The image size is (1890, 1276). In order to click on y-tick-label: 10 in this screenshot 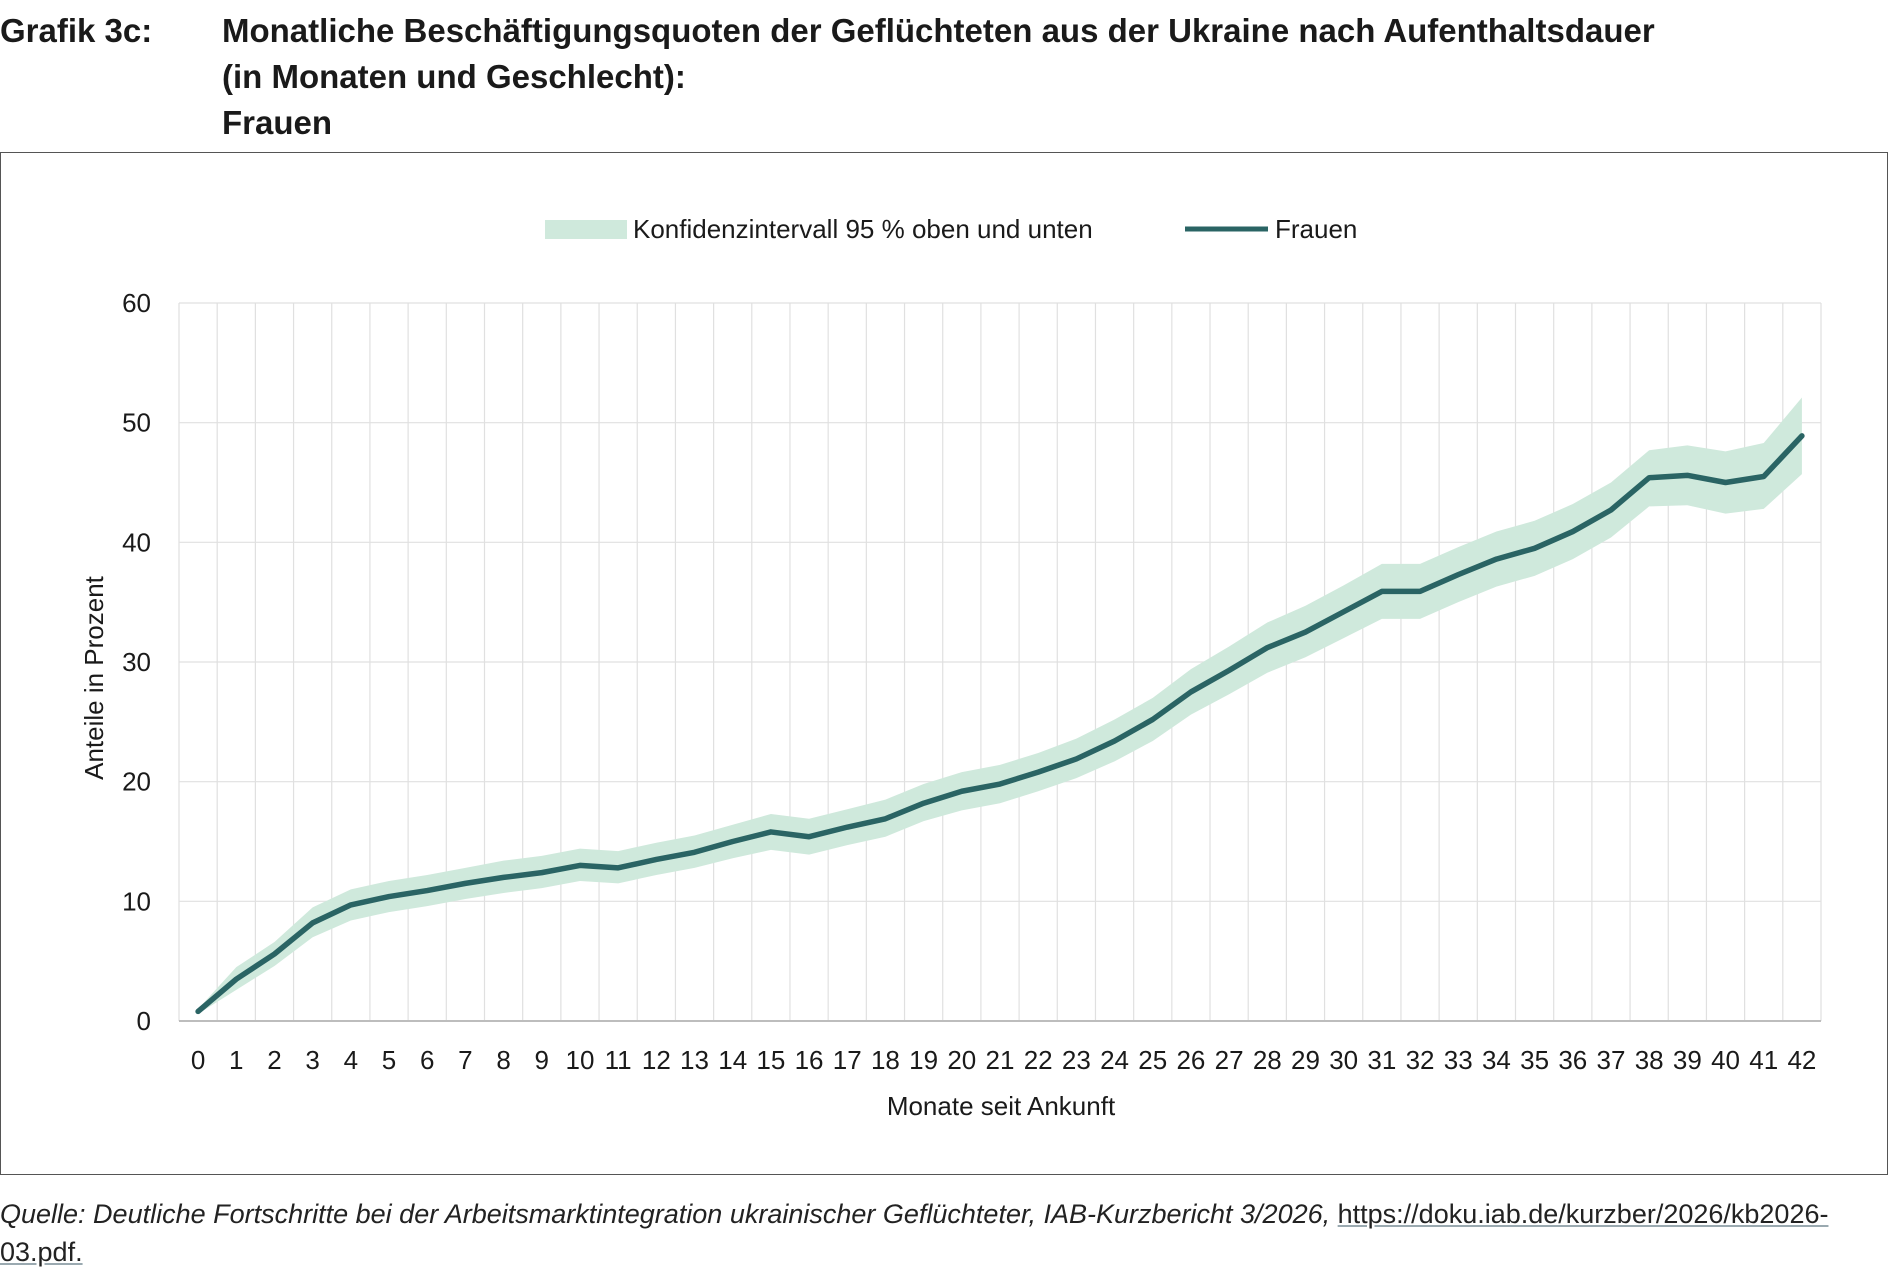, I will do `click(136, 901)`.